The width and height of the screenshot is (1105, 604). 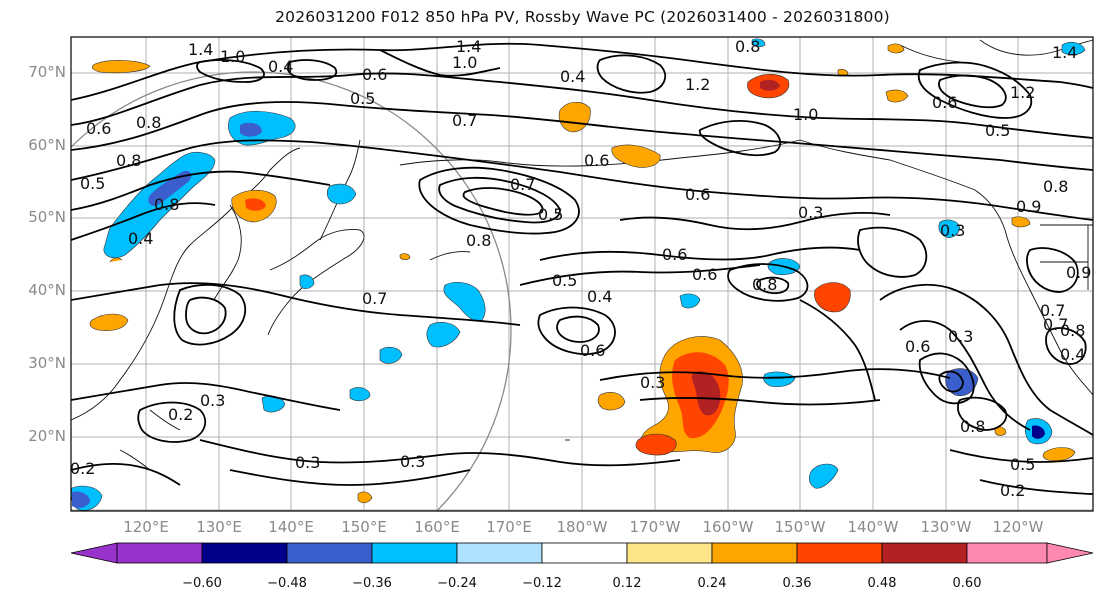 What do you see at coordinates (800, 527) in the screenshot?
I see `lon-label: 150°W` at bounding box center [800, 527].